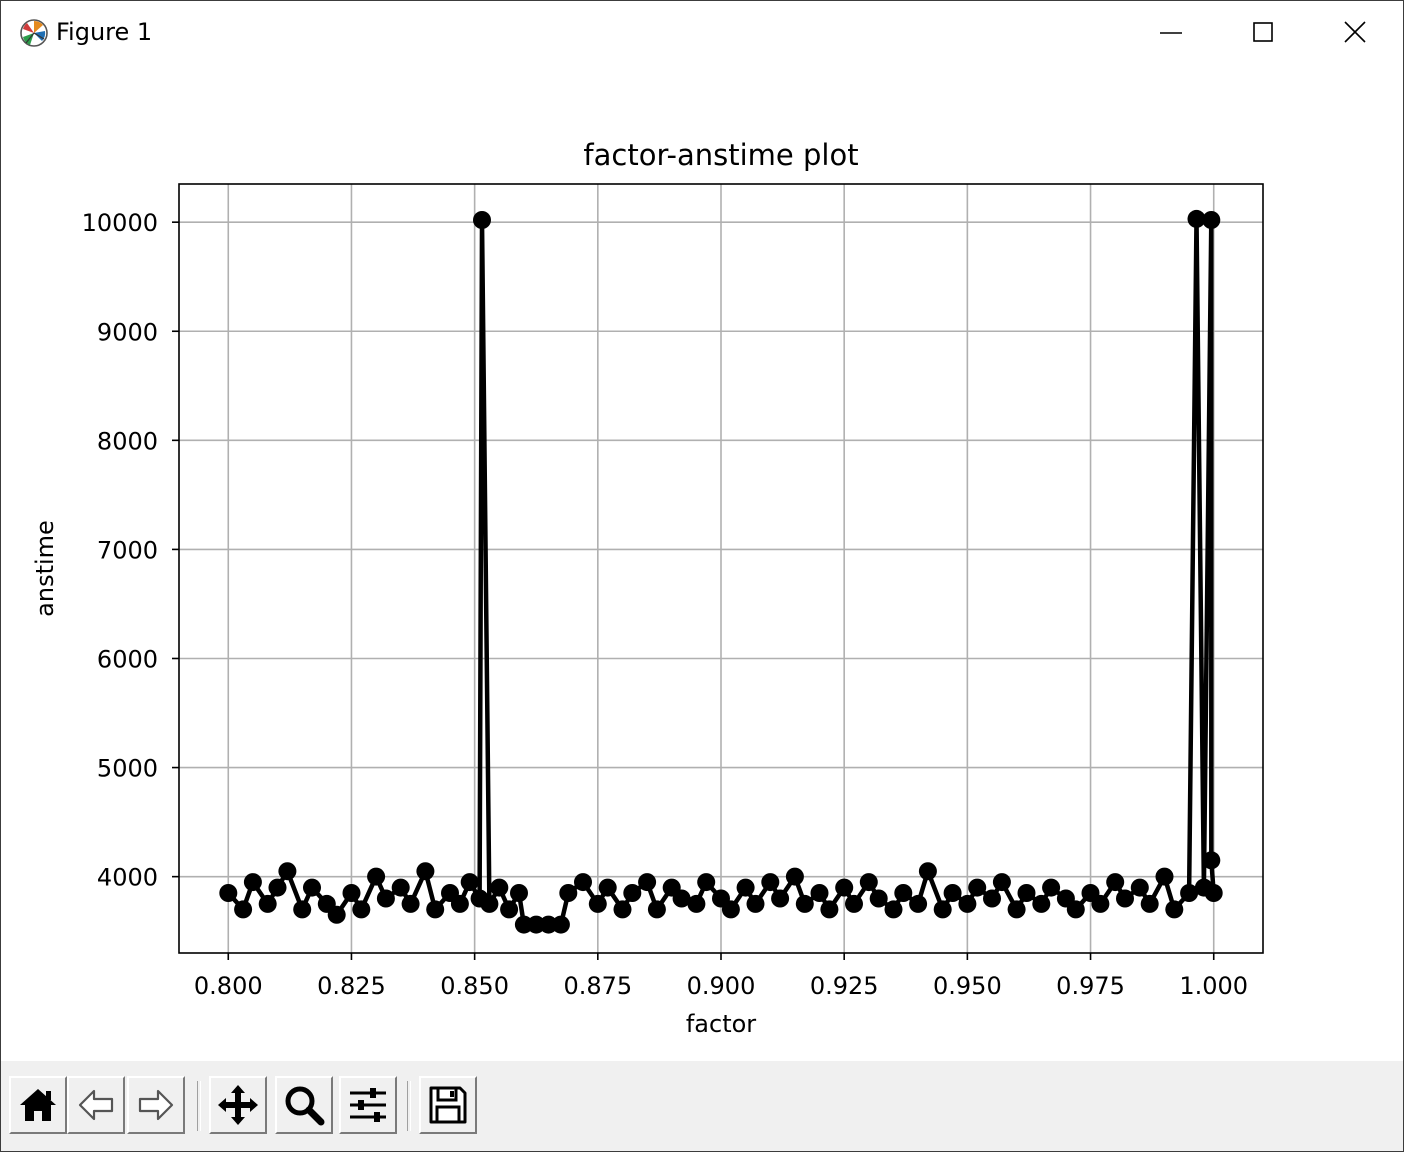  I want to click on close-button, so click(1355, 32).